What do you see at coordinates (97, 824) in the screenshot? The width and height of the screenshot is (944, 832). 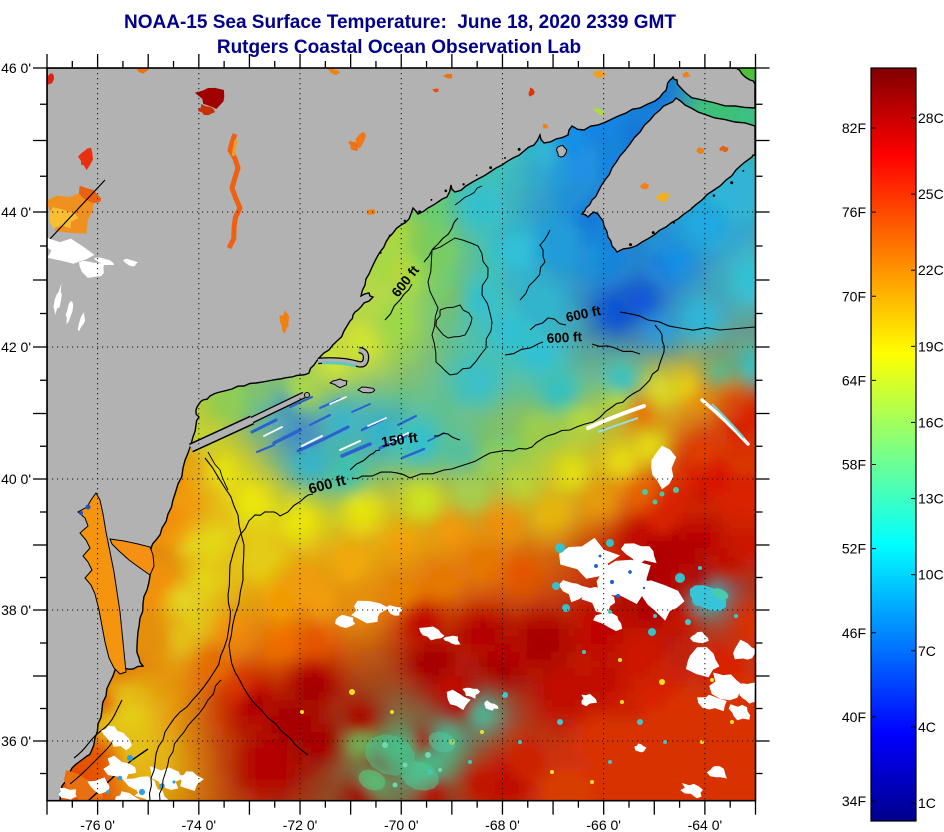 I see `svg-text: -76 0'` at bounding box center [97, 824].